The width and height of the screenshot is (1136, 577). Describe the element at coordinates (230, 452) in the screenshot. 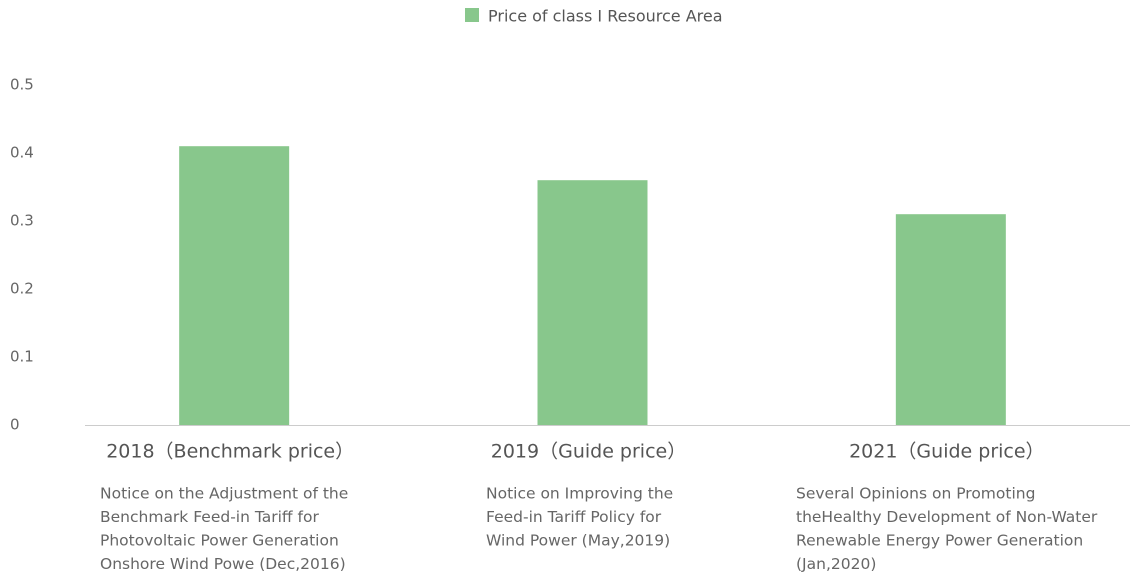

I see `x-tick-label: 2018（Benchmark price）` at that location.